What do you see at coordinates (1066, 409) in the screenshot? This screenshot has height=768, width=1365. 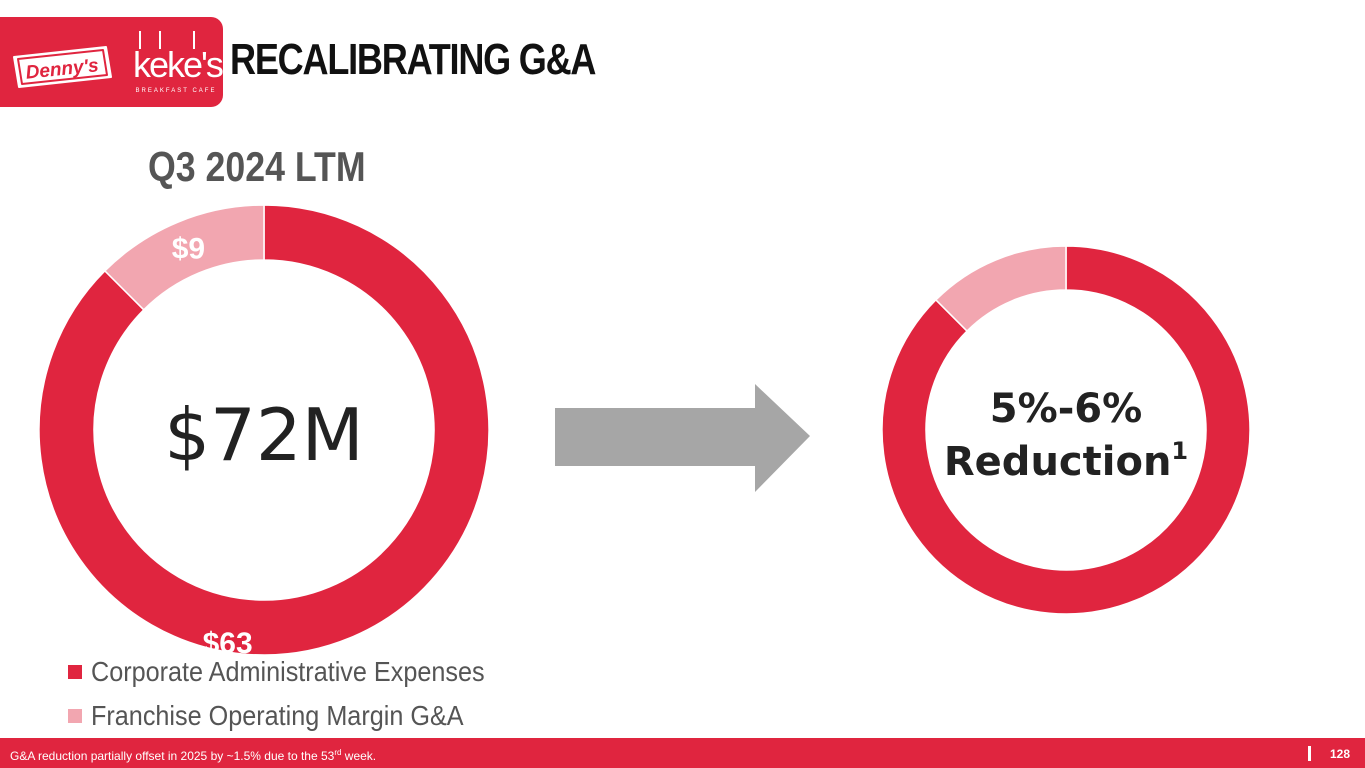 I see `center-label-reduction-range: 5%-6%` at bounding box center [1066, 409].